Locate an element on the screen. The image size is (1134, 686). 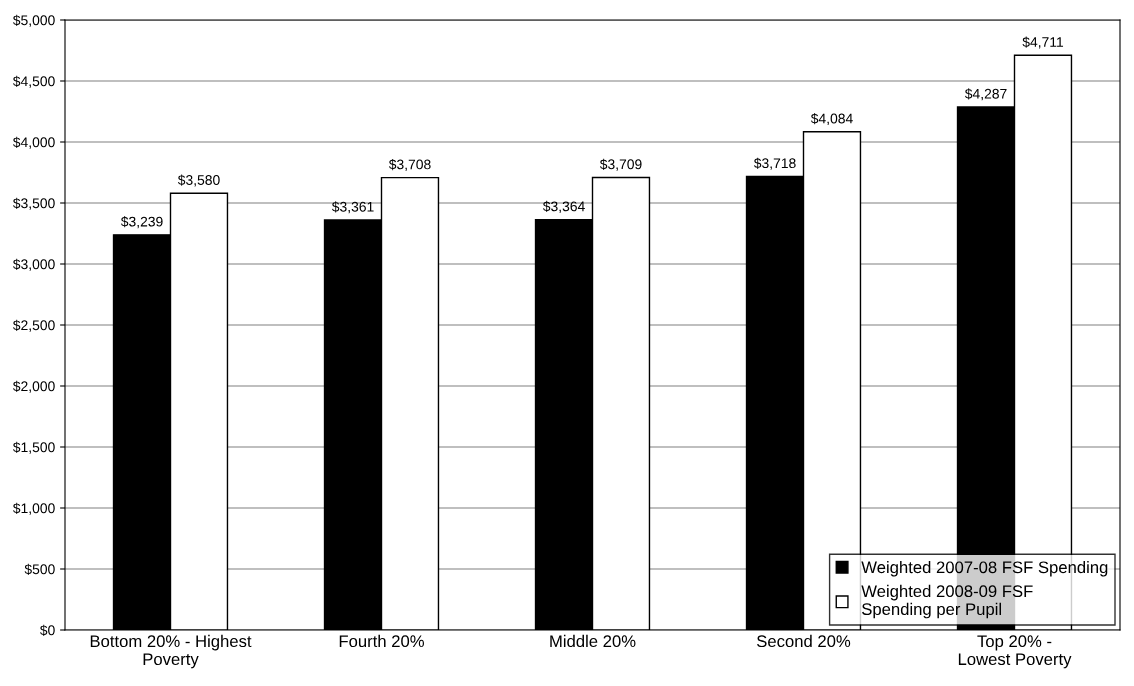
data-label: $3,718 is located at coordinates (774, 163).